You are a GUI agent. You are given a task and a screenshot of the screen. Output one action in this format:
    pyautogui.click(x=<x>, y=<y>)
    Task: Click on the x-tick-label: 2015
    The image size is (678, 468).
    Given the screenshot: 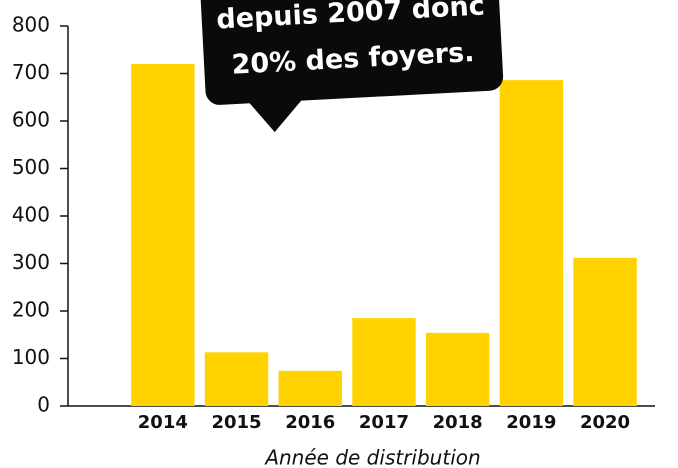 What is the action you would take?
    pyautogui.click(x=236, y=422)
    